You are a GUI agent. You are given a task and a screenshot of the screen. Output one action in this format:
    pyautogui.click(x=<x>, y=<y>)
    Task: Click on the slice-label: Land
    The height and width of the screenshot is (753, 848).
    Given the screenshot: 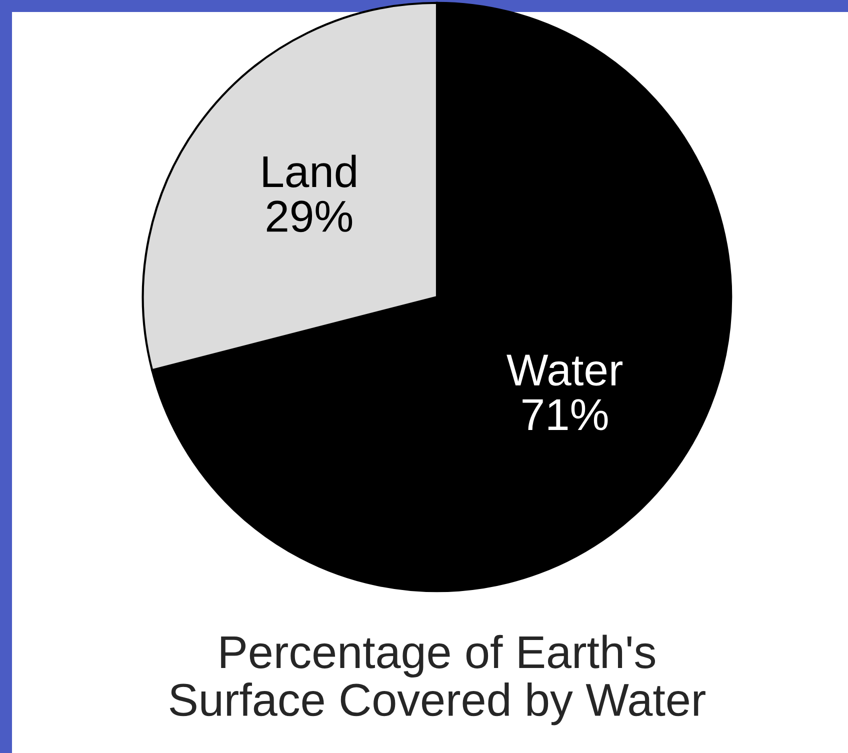 What is the action you would take?
    pyautogui.click(x=309, y=171)
    